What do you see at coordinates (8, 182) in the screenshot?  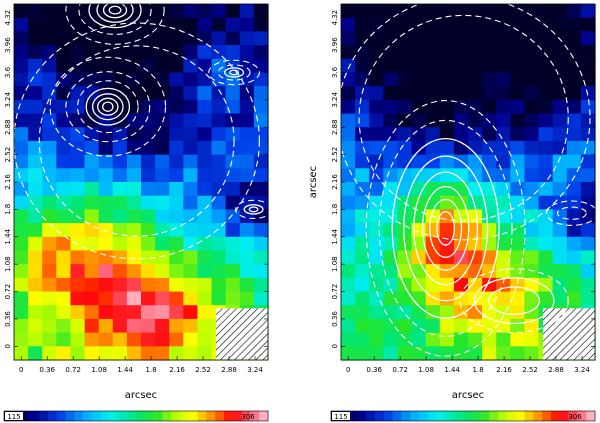 I see `y-tick-label: 2.16` at bounding box center [8, 182].